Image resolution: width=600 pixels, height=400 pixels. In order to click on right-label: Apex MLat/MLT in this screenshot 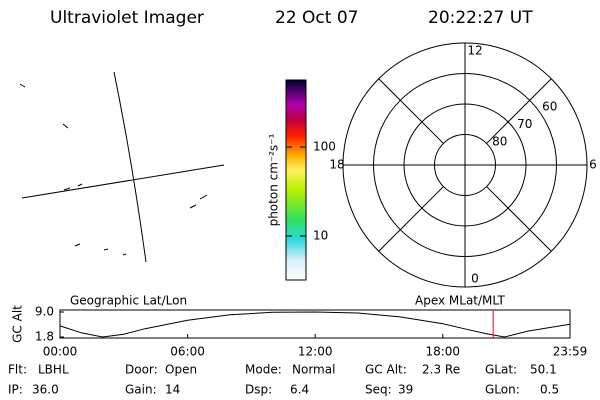, I will do `click(460, 301)`.